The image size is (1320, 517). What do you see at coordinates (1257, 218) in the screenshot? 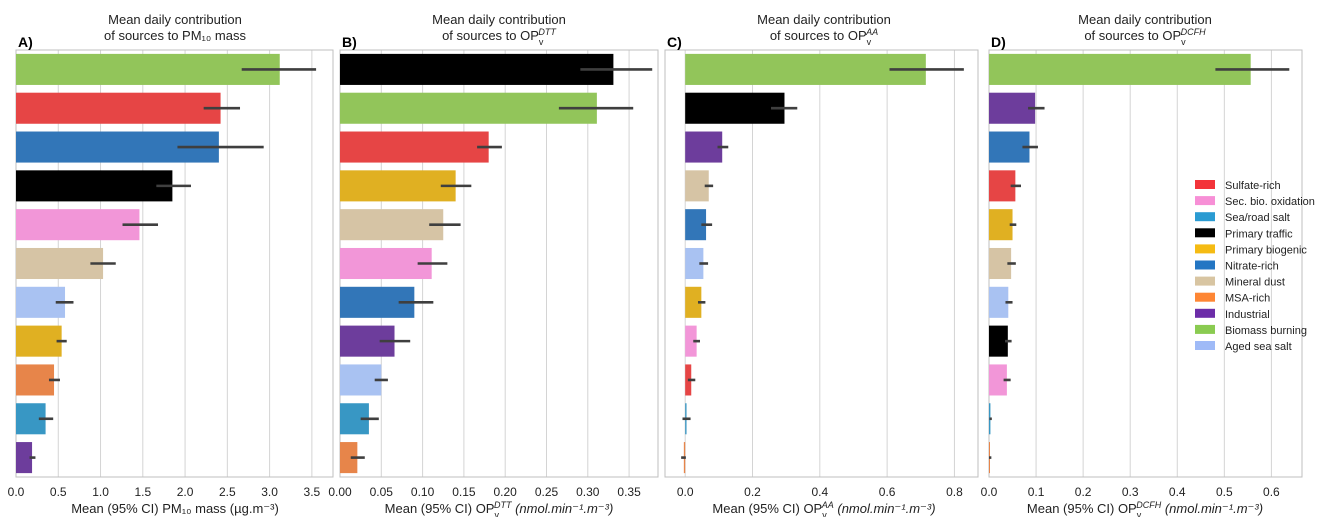
I see `legend-label-sea-road-salt: Sea/road salt` at bounding box center [1257, 218].